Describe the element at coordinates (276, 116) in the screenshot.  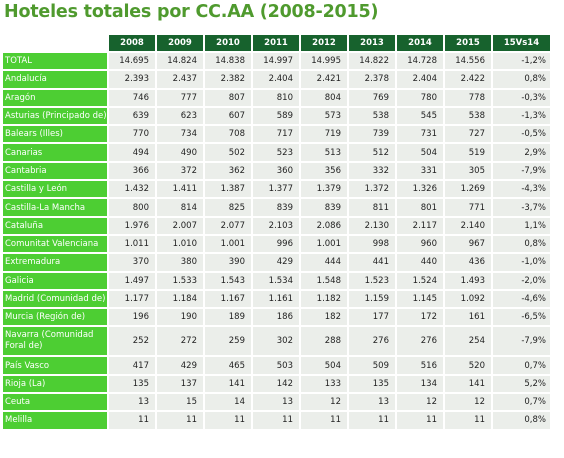
I see `table-cell: 589` at that location.